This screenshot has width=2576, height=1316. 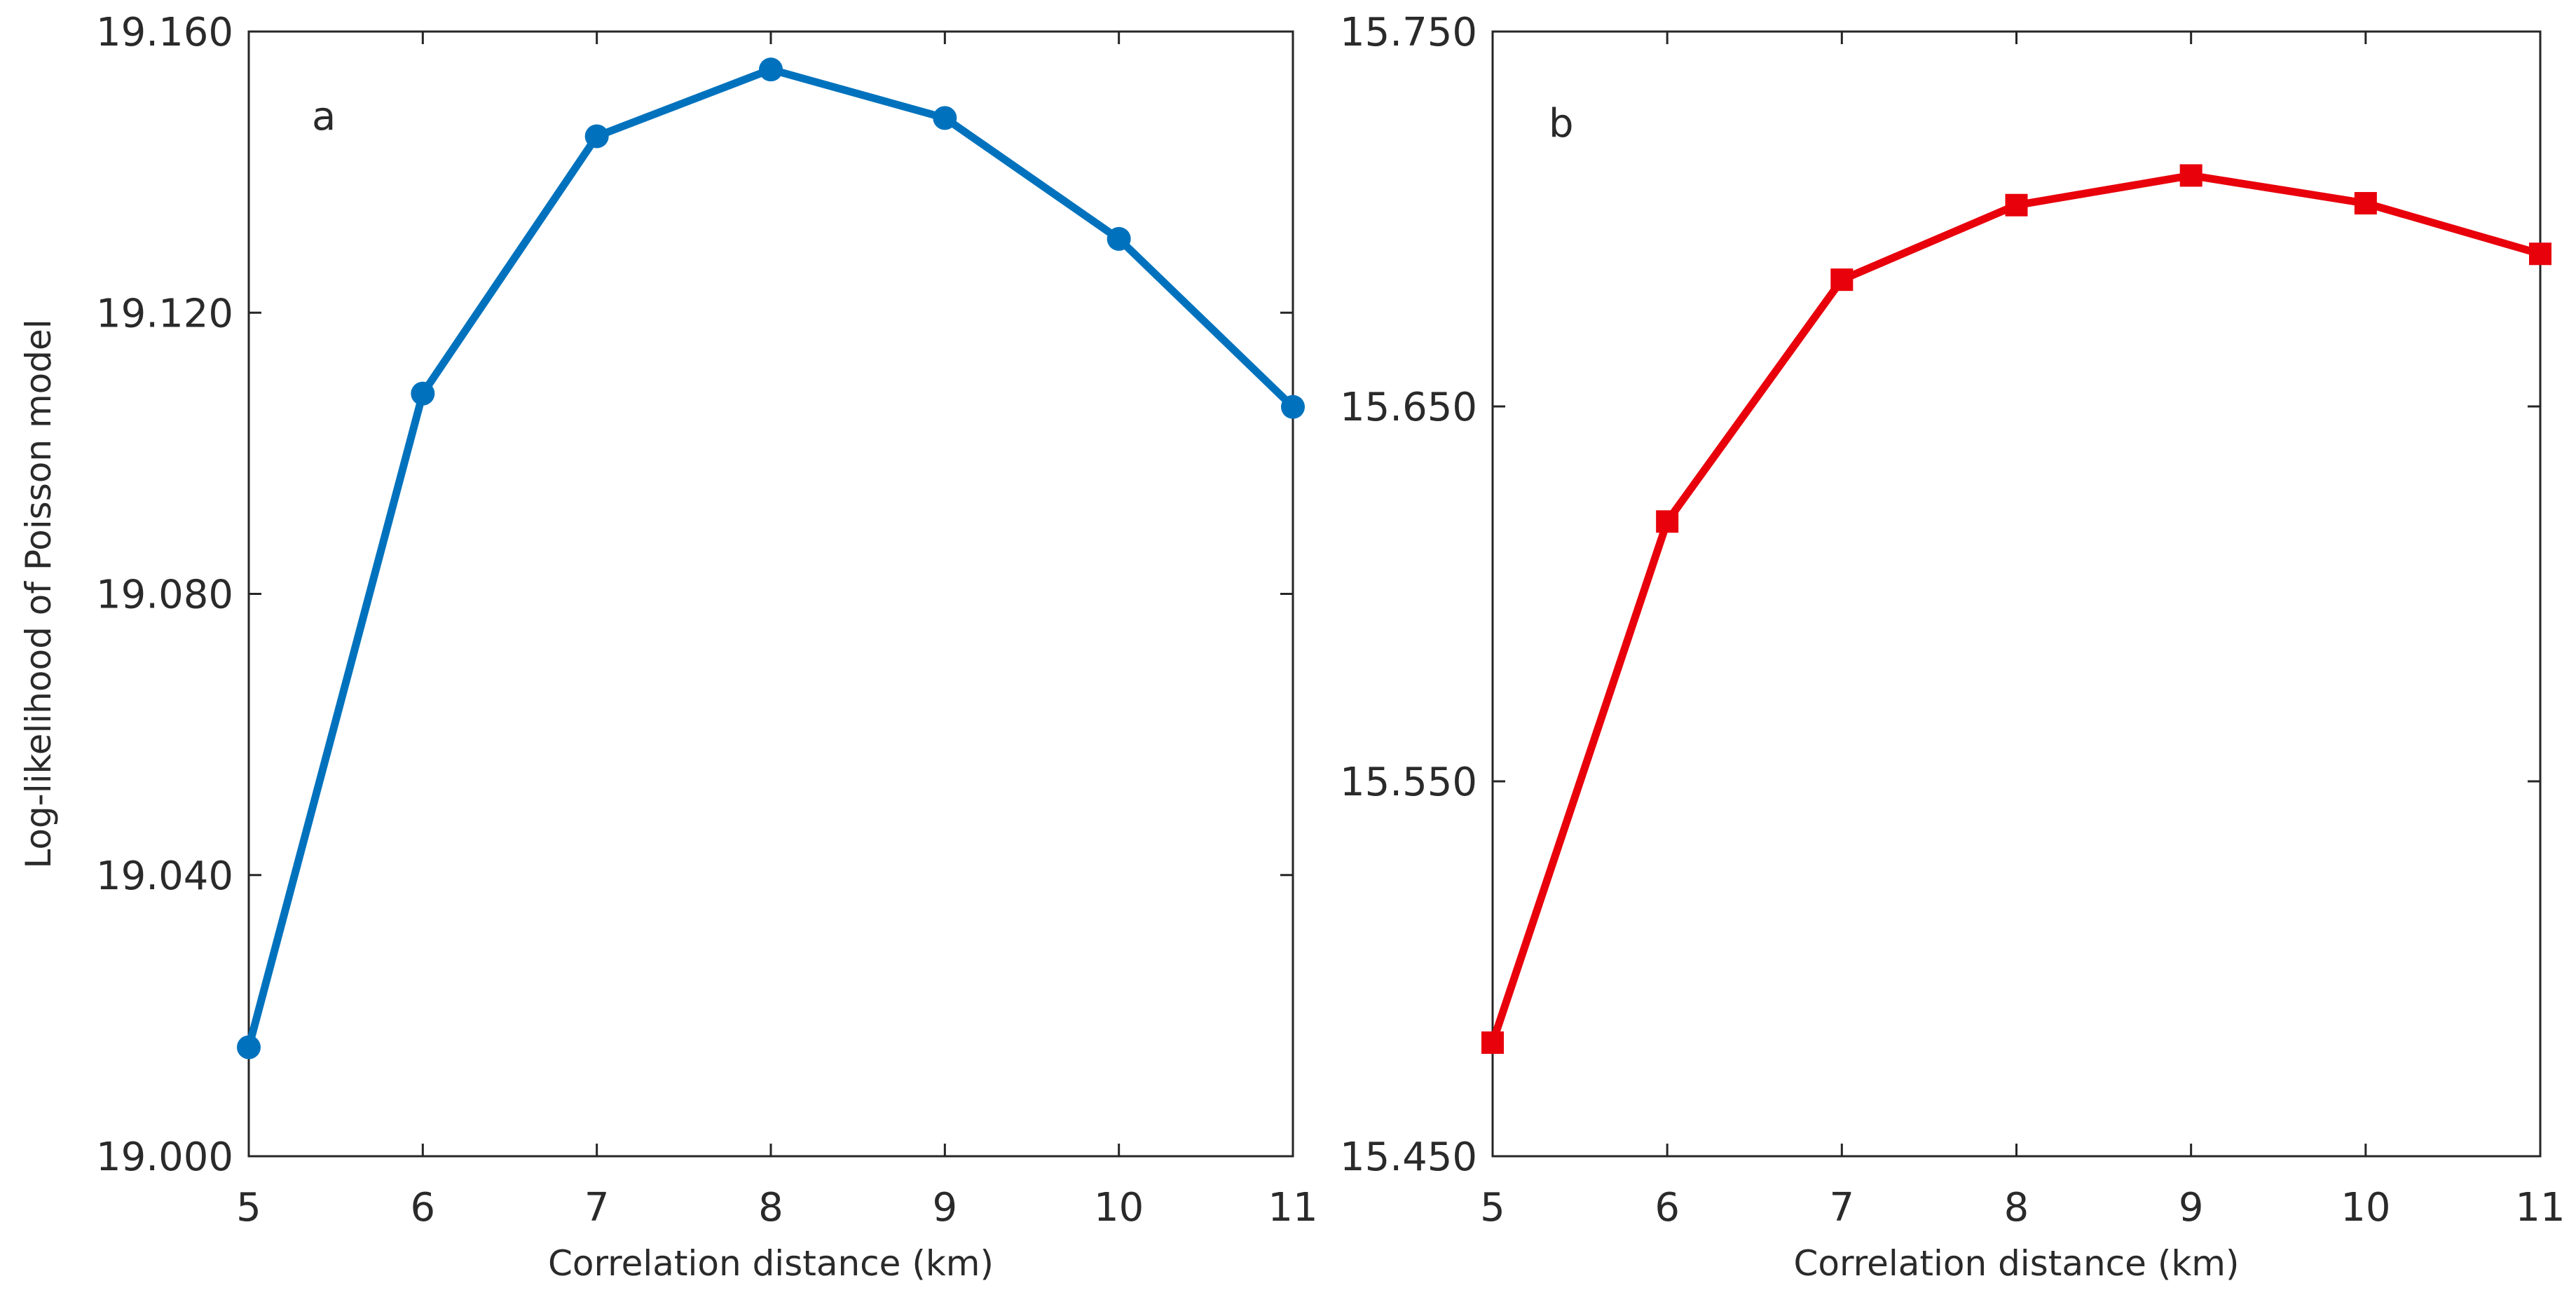 What do you see at coordinates (2365, 1208) in the screenshot?
I see `chart-b-x-tick-label: 10` at bounding box center [2365, 1208].